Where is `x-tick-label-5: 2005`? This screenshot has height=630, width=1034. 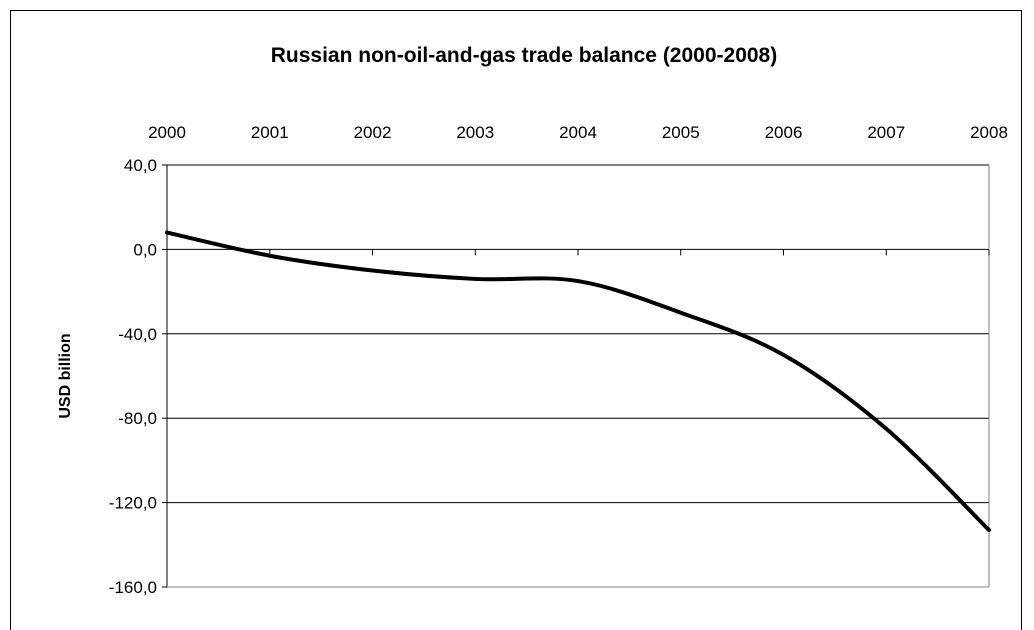 x-tick-label-5: 2005 is located at coordinates (681, 132).